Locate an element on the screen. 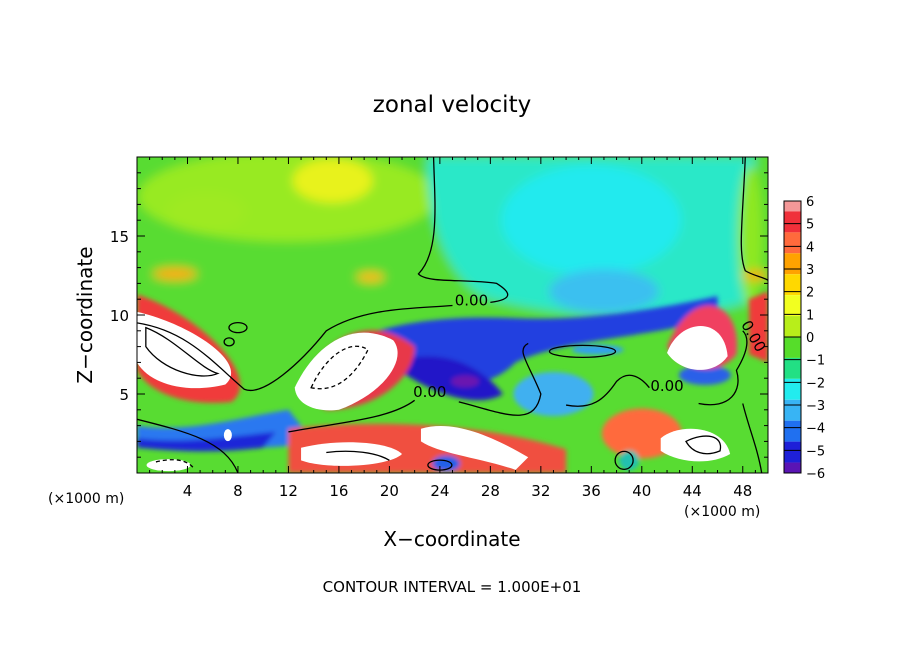  x-tick-label: 4 is located at coordinates (188, 491).